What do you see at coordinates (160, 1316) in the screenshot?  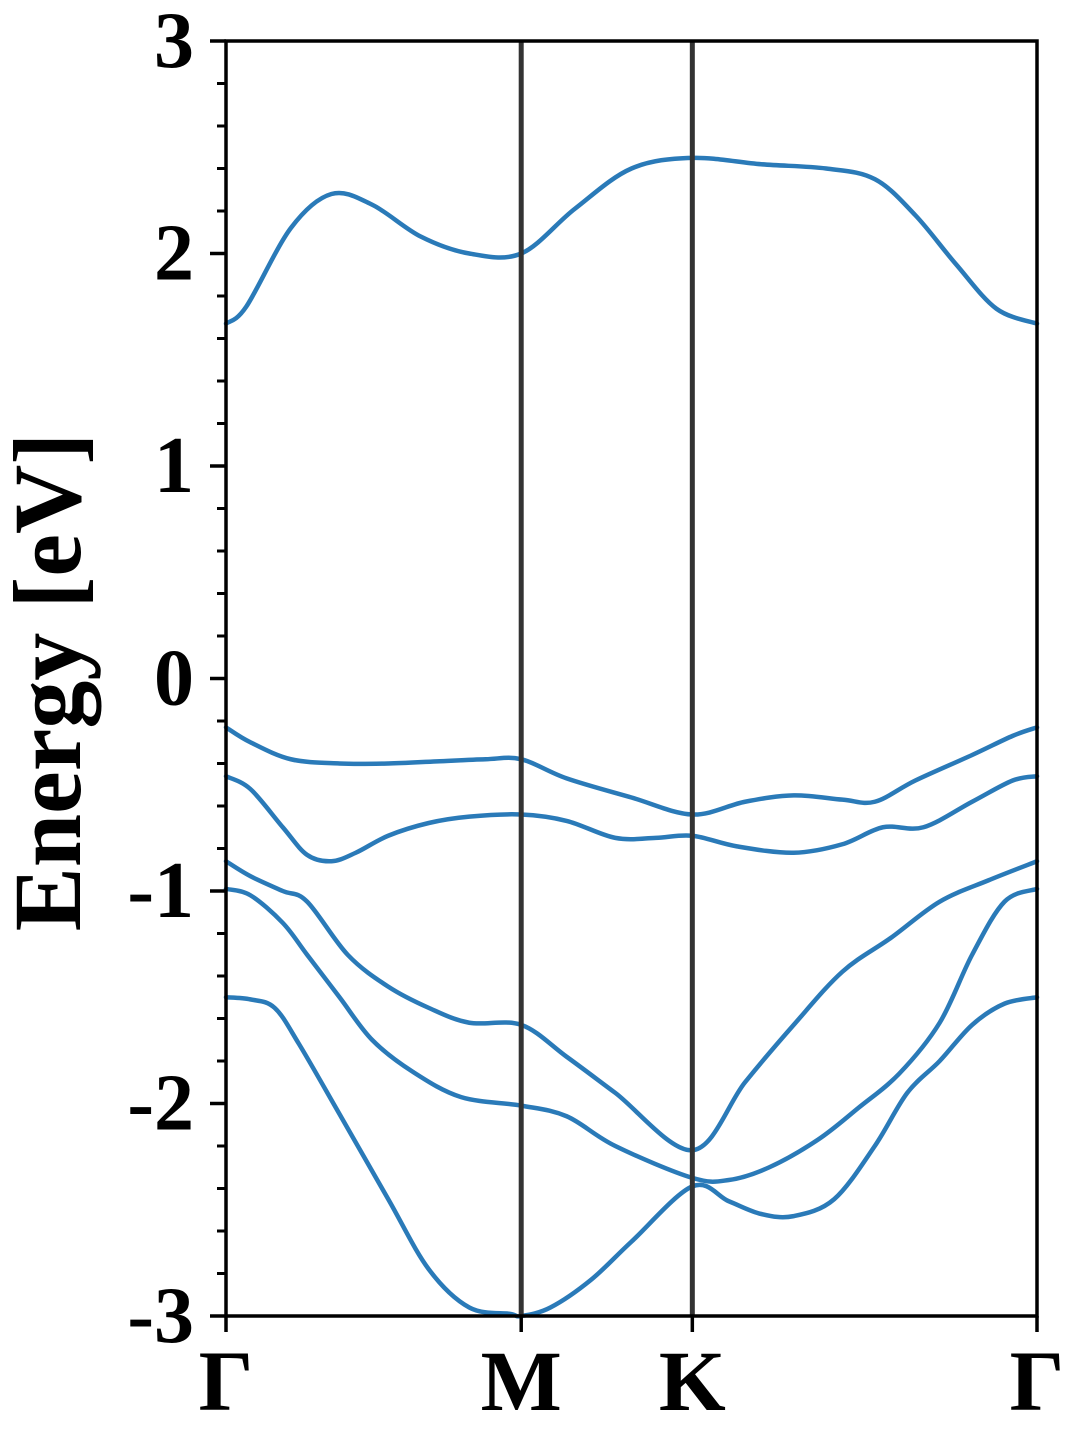 I see `y-tick-label: -3` at bounding box center [160, 1316].